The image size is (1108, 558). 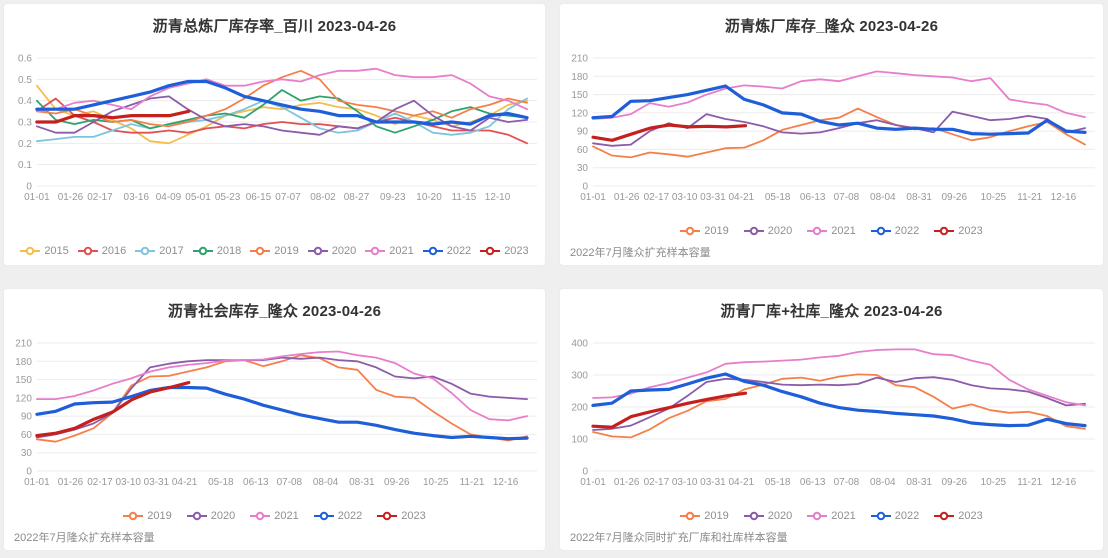 I want to click on legend-item-2015: 2015, so click(x=44, y=251).